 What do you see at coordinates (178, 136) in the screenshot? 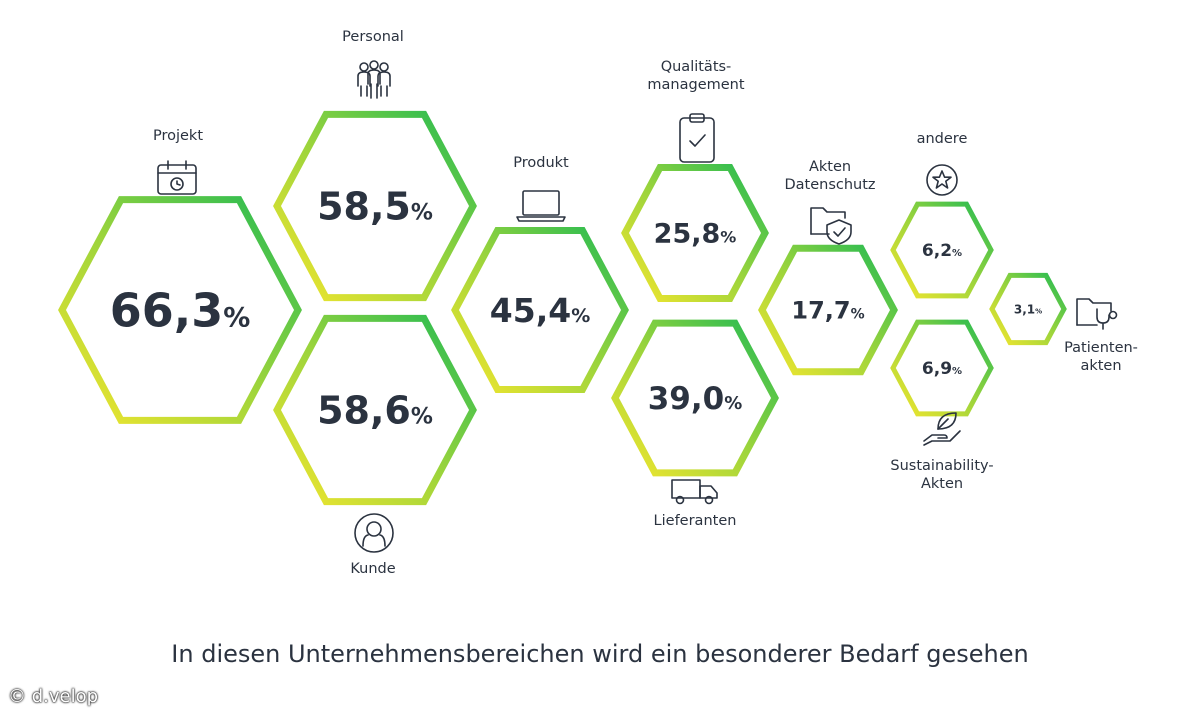
I see `category-label-1: Projekt` at bounding box center [178, 136].